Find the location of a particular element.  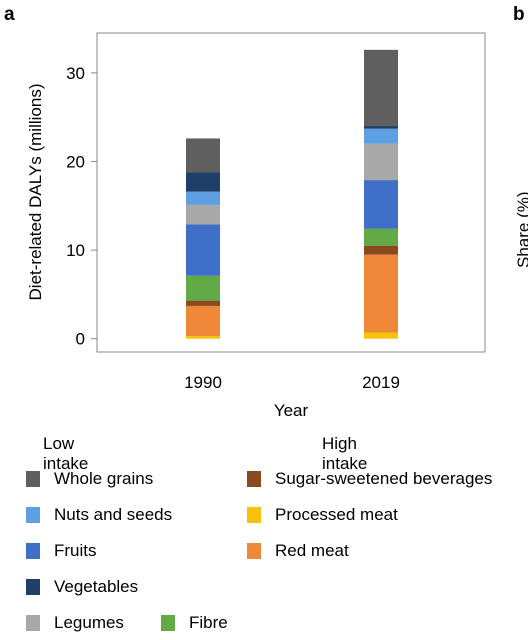

bar-segment-vegetables-2019 is located at coordinates (381, 127).